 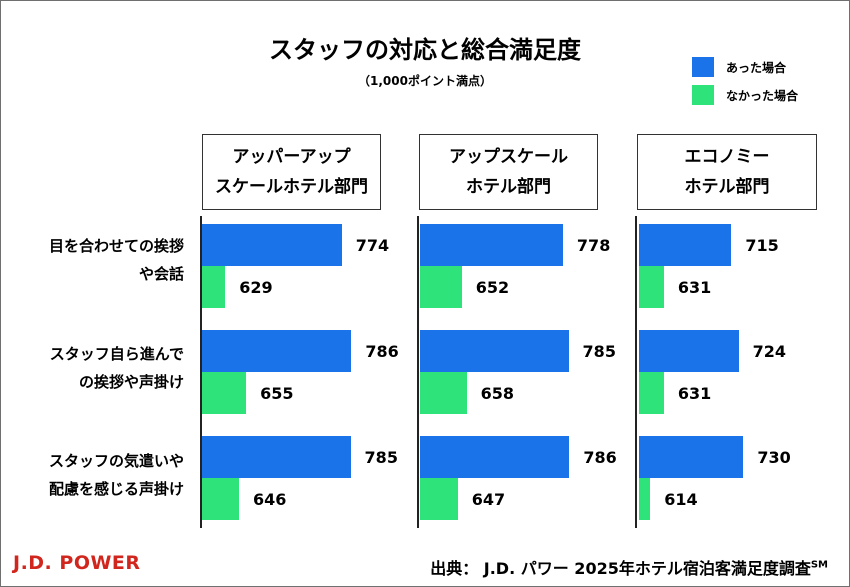 I want to click on panel-header-line: スケールホテル部門, so click(x=291, y=187).